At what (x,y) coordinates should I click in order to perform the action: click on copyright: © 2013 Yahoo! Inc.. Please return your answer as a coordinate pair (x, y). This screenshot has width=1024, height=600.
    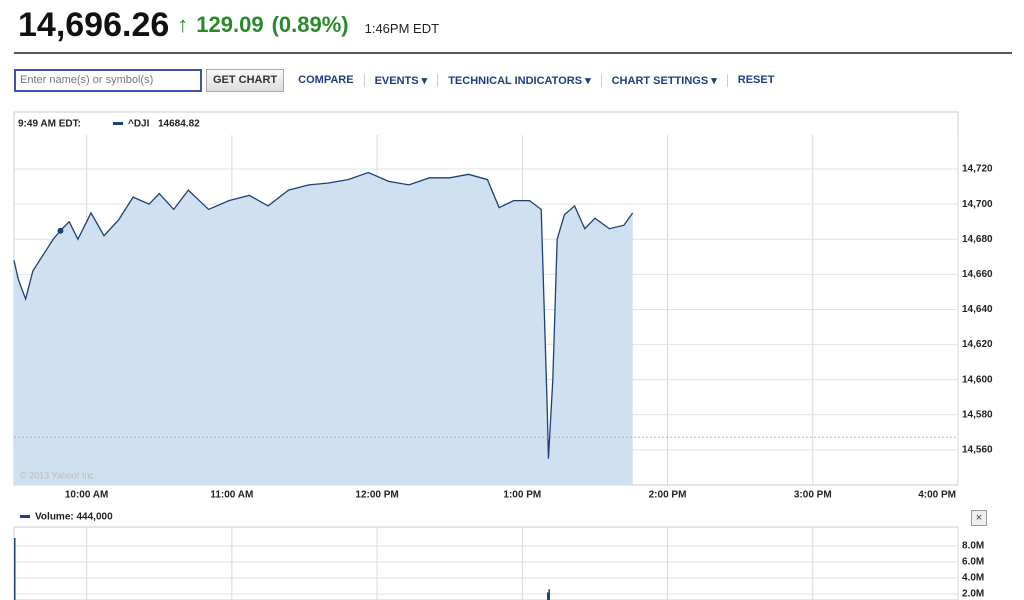
    Looking at the image, I should click on (58, 475).